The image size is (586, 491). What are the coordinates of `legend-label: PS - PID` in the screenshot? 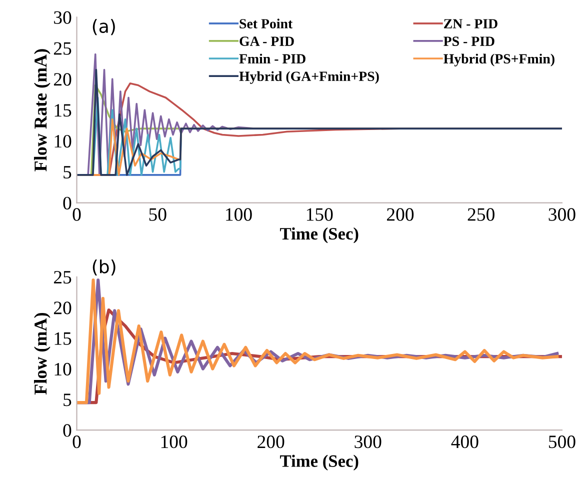 It's located at (469, 41).